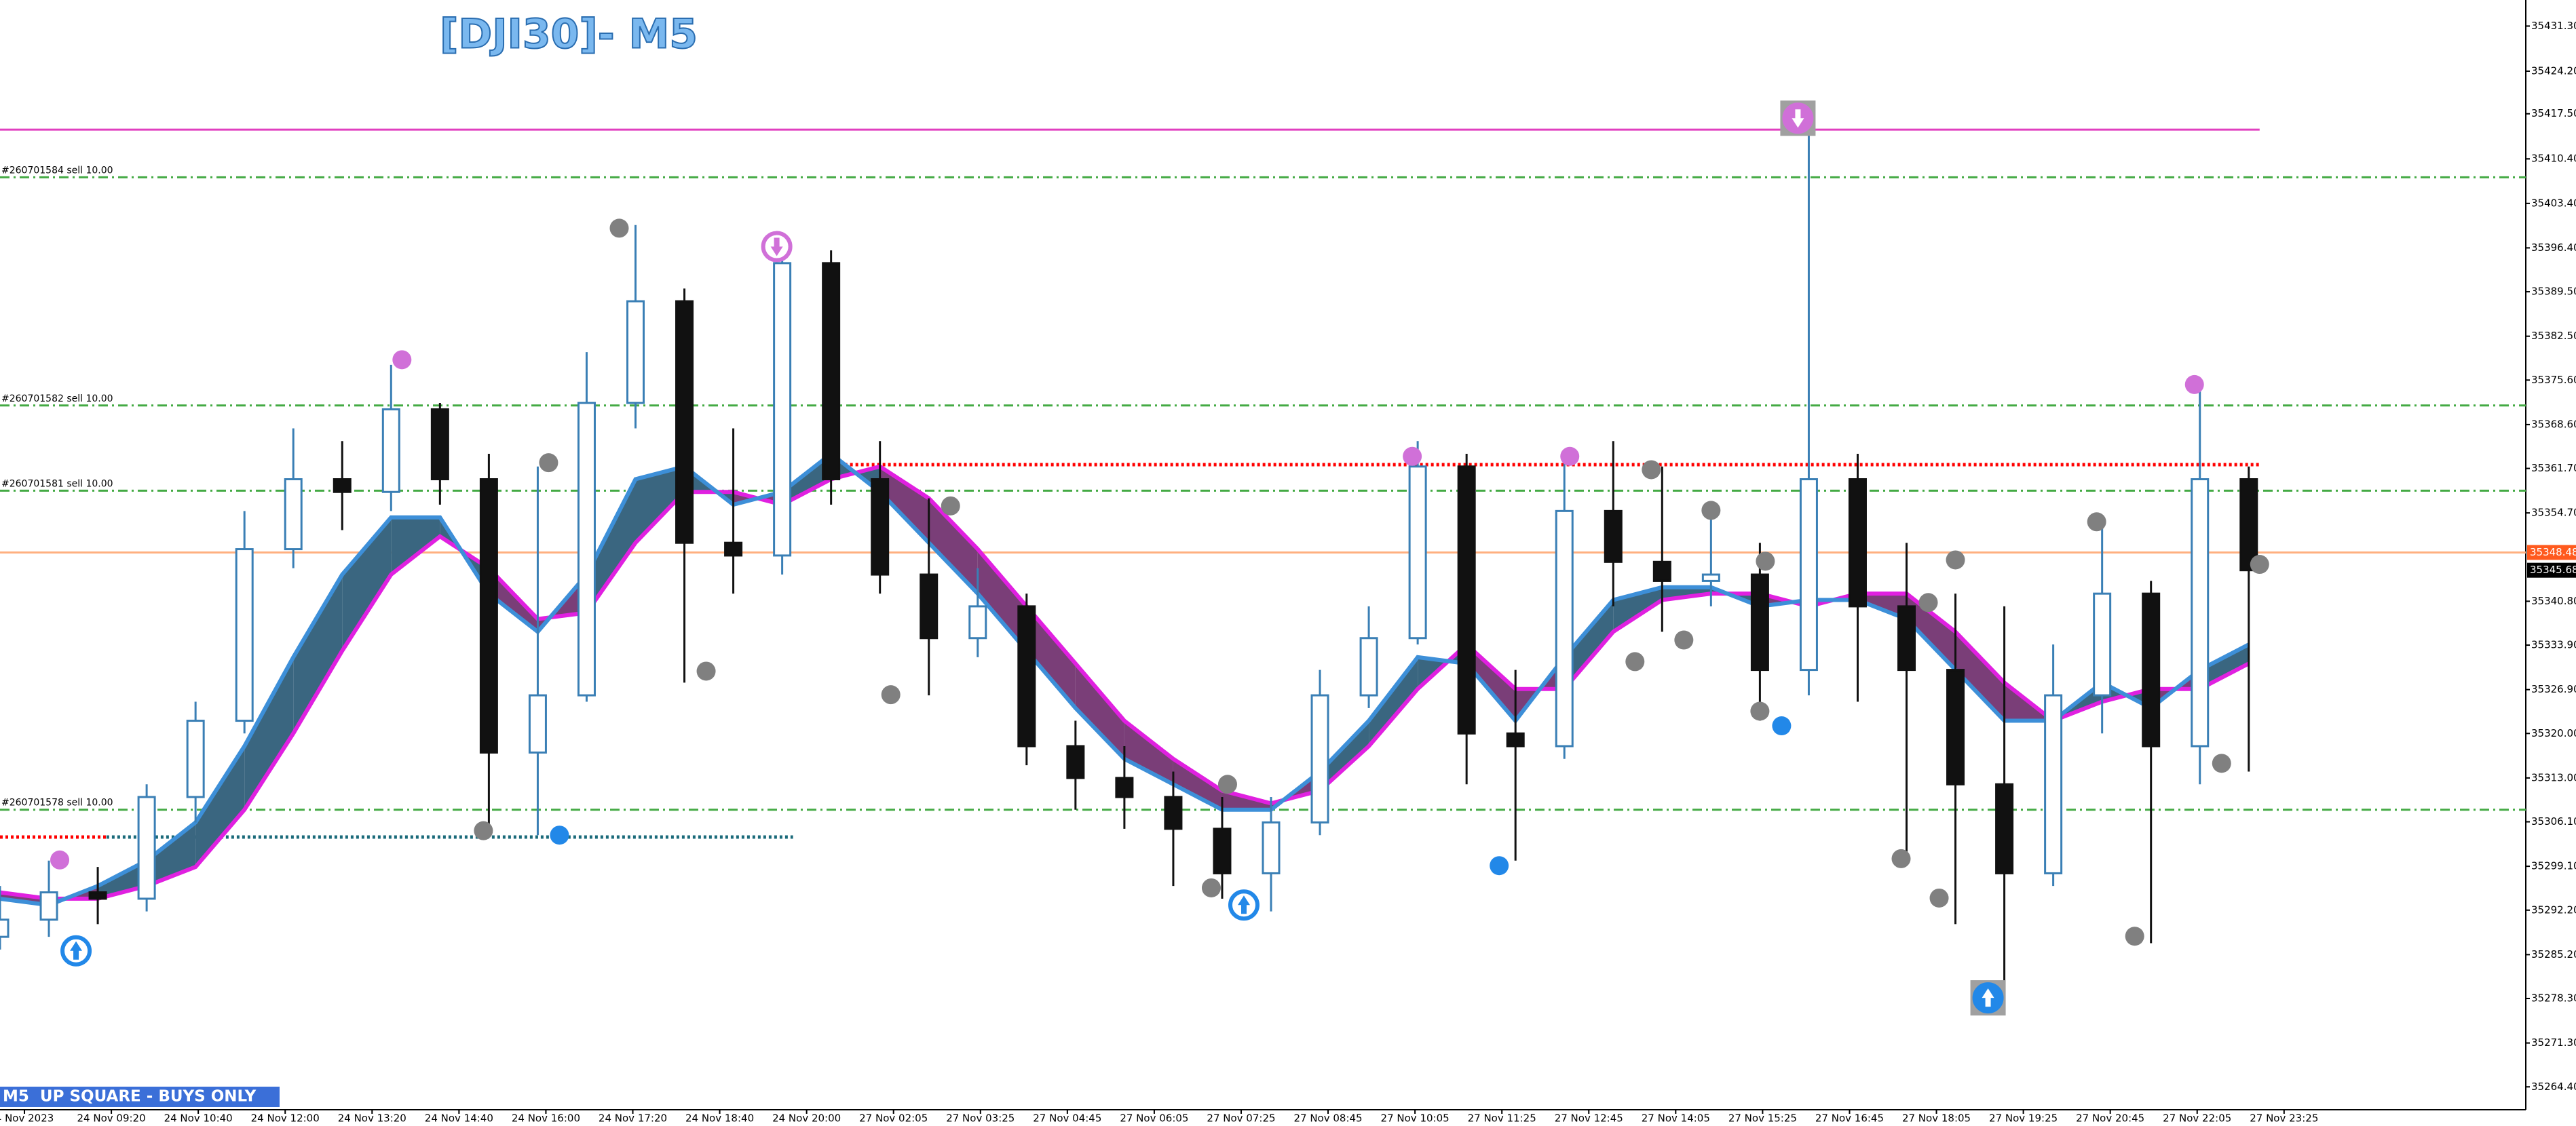  I want to click on x-tick-label: 27 Nov 03:25, so click(980, 1118).